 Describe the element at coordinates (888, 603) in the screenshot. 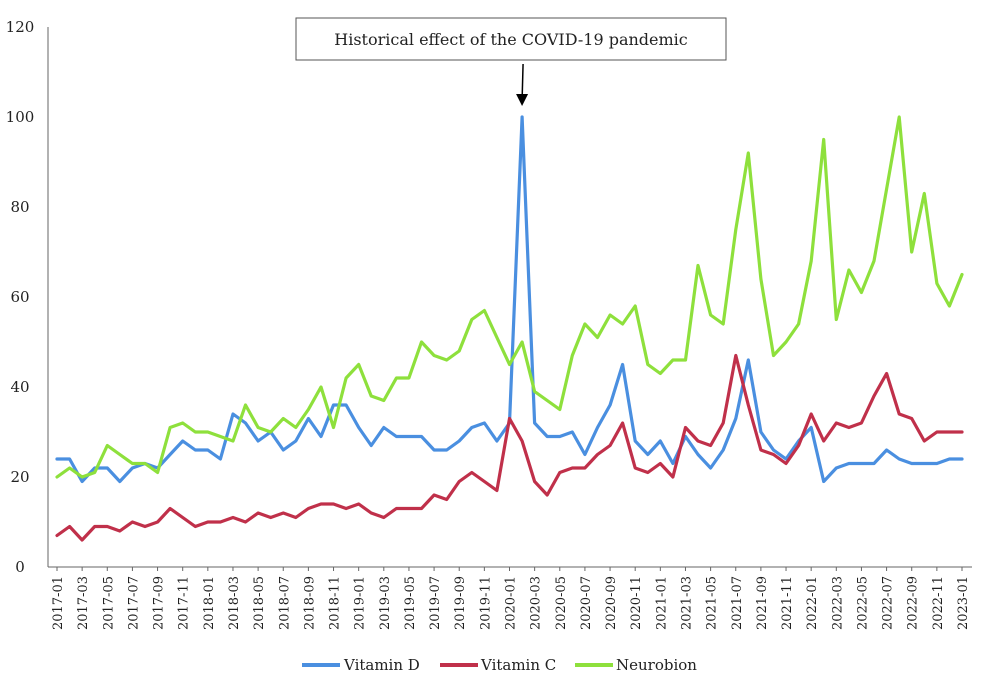

I see `x-tick-label: 2022-07` at that location.